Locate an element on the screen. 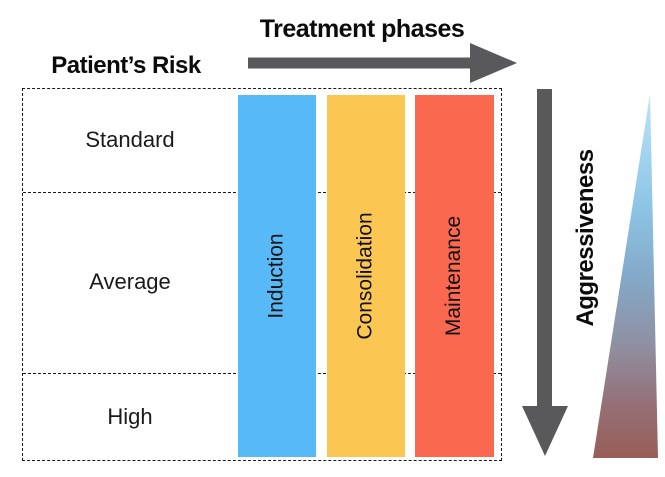  aggressiveness-gradient-triangle is located at coordinates (625, 276).